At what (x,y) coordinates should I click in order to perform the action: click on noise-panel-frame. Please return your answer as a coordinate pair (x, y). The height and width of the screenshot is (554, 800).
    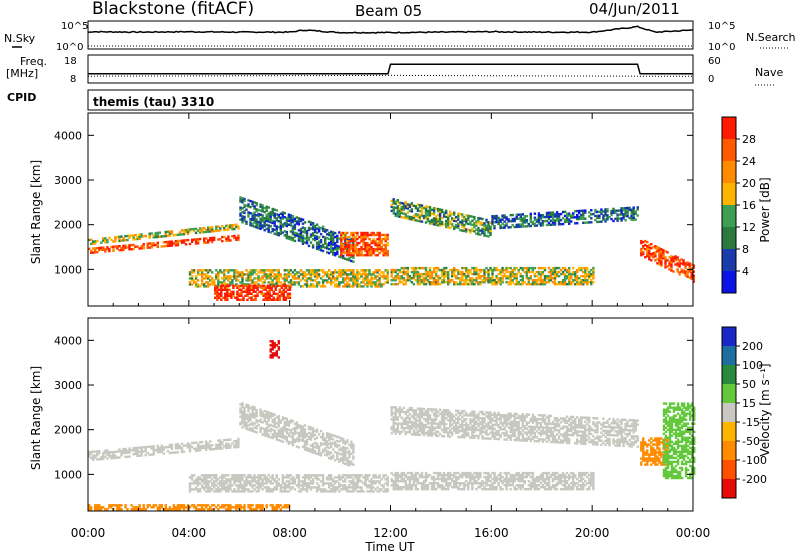
    Looking at the image, I should click on (390, 35).